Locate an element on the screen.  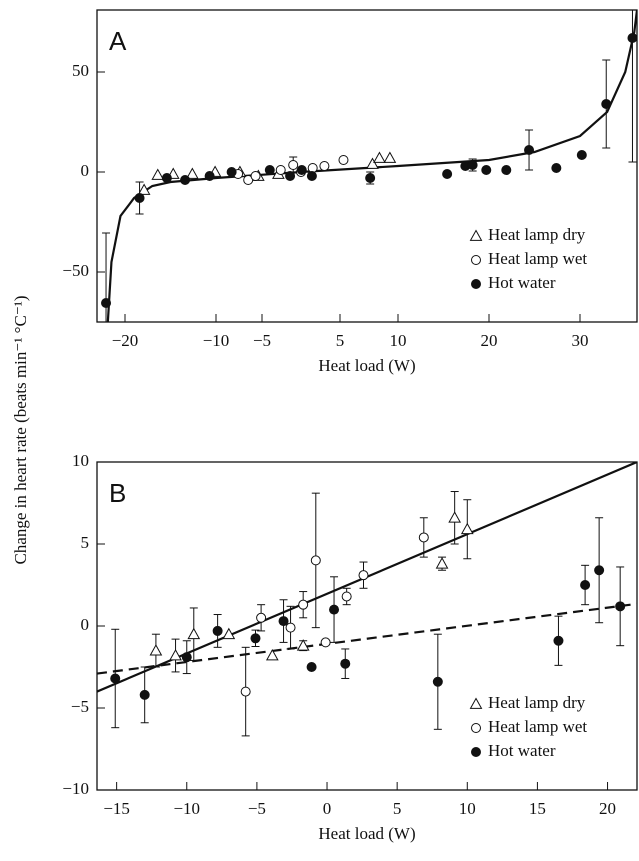
y-tick-label: 50 is located at coordinates (80, 70).